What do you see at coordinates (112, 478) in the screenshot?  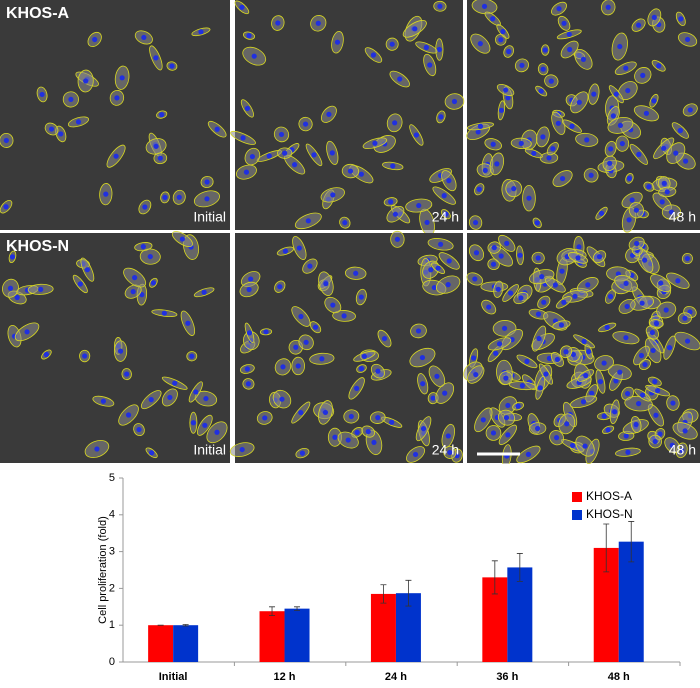 I see `y-tick-label: 5` at bounding box center [112, 478].